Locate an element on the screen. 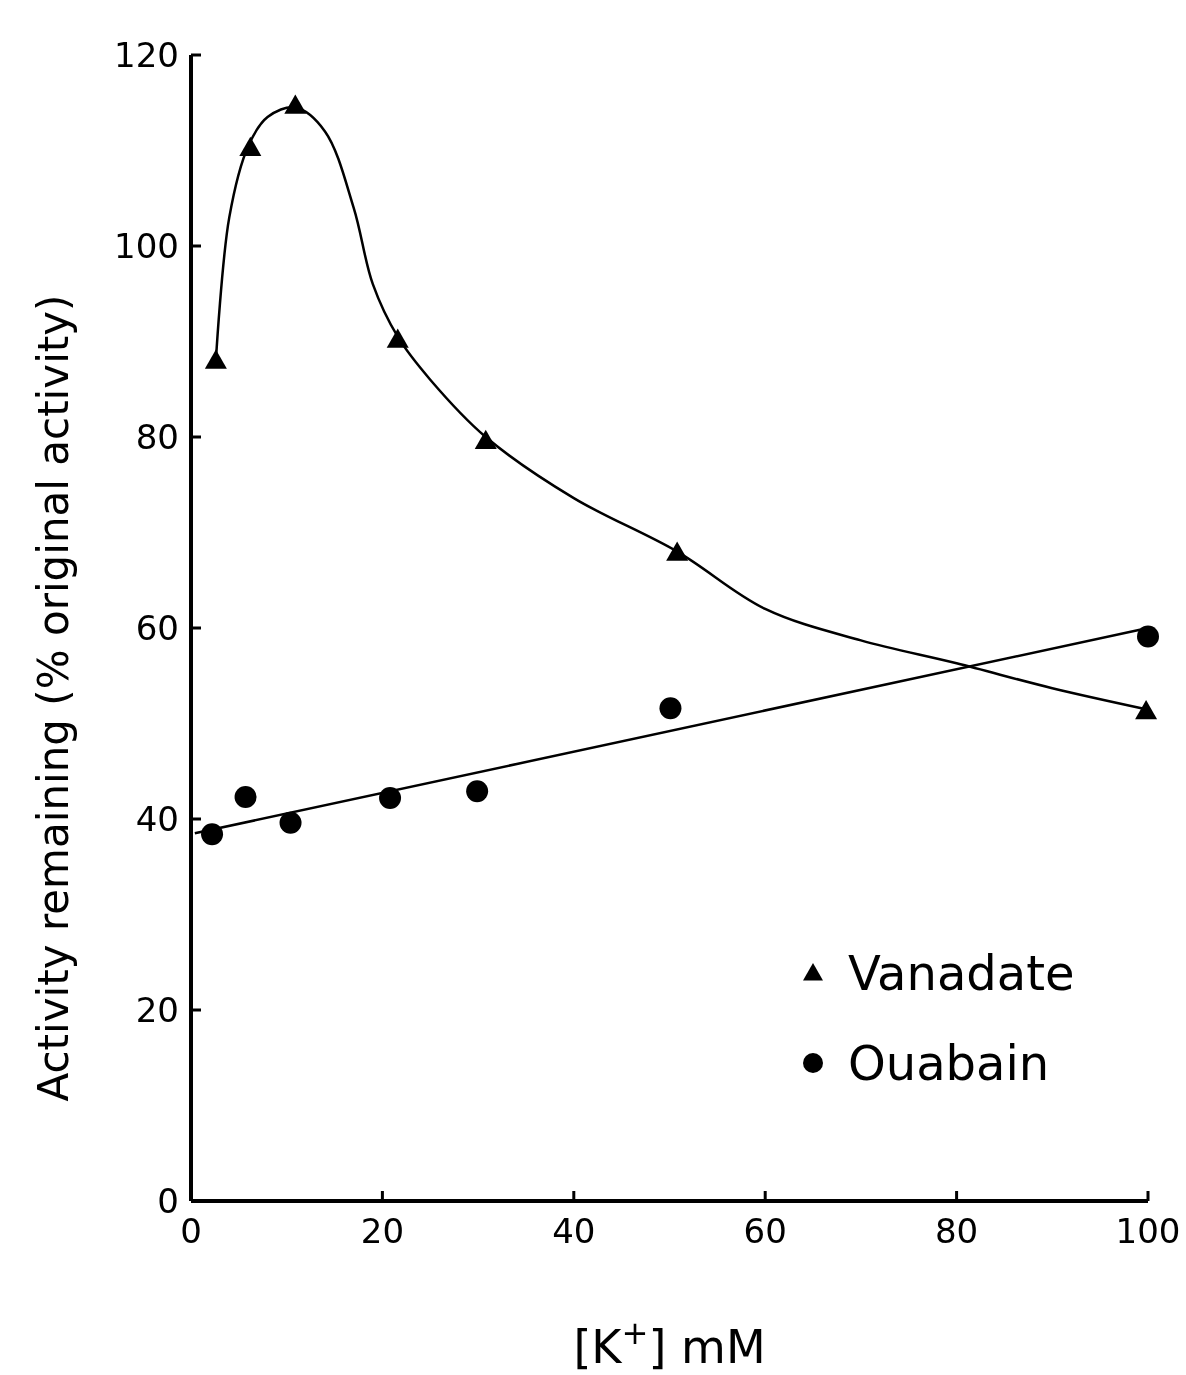 The width and height of the screenshot is (1186, 1375). x-axis-title: [K$^{+}$] mM is located at coordinates (669, 1344).